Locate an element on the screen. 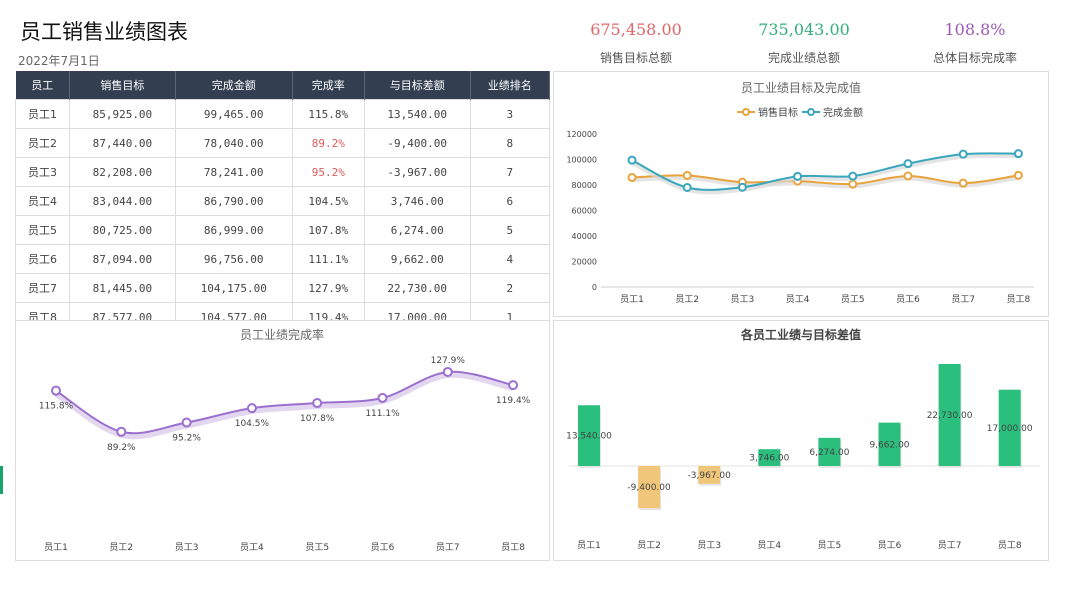  col-rate: 完成率 is located at coordinates (328, 85).